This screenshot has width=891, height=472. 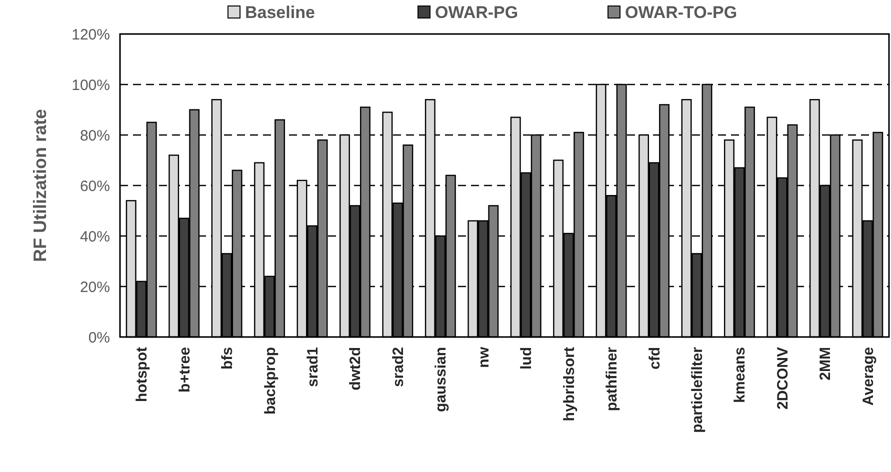 I want to click on legend-label: Baseline, so click(x=280, y=12).